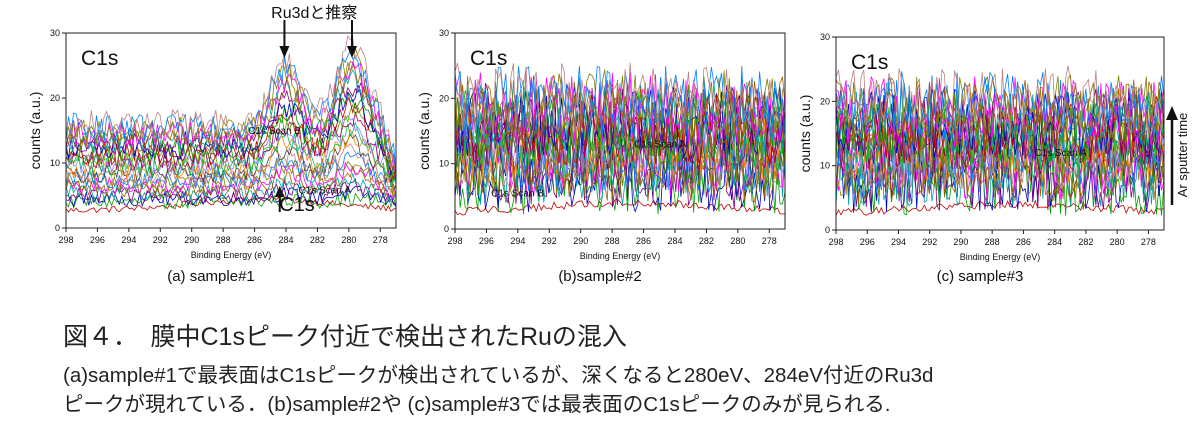 The image size is (1200, 433). What do you see at coordinates (980, 276) in the screenshot?
I see `panel-caption: (c) sample#3` at bounding box center [980, 276].